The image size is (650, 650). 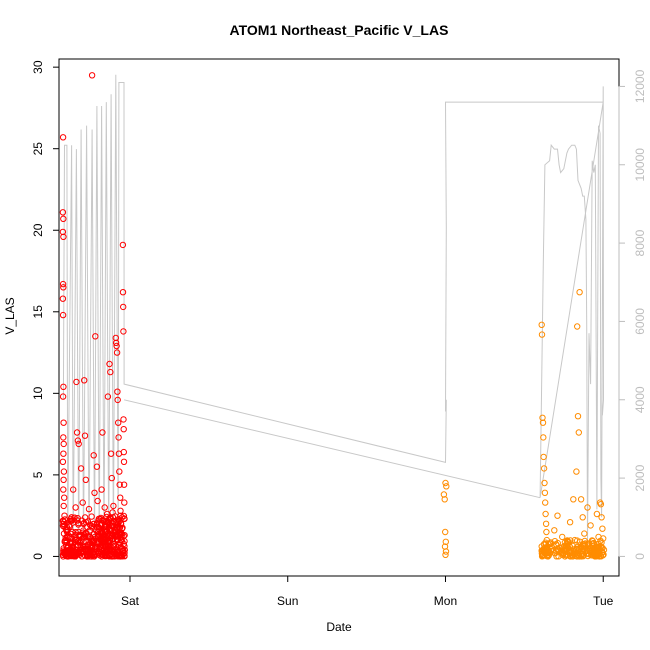 I want to click on chart-title: ATOM1 Northeast_Pacific V_LAS, so click(x=339, y=30).